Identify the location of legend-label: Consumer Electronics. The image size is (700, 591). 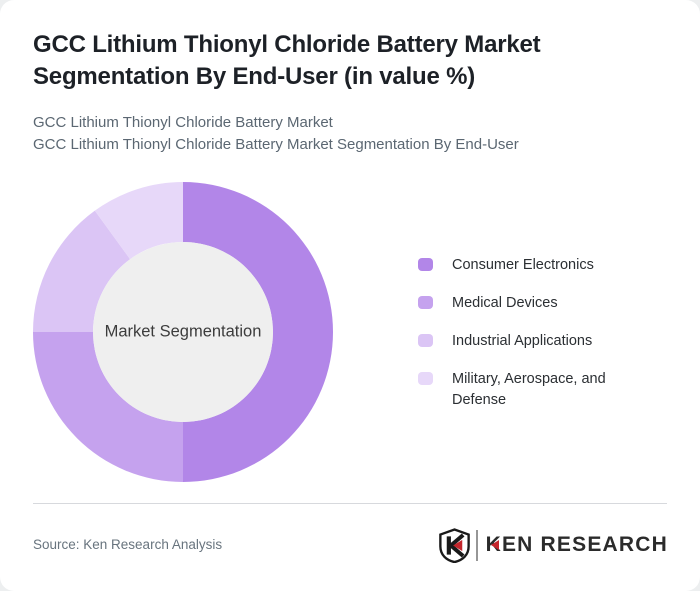
(523, 265).